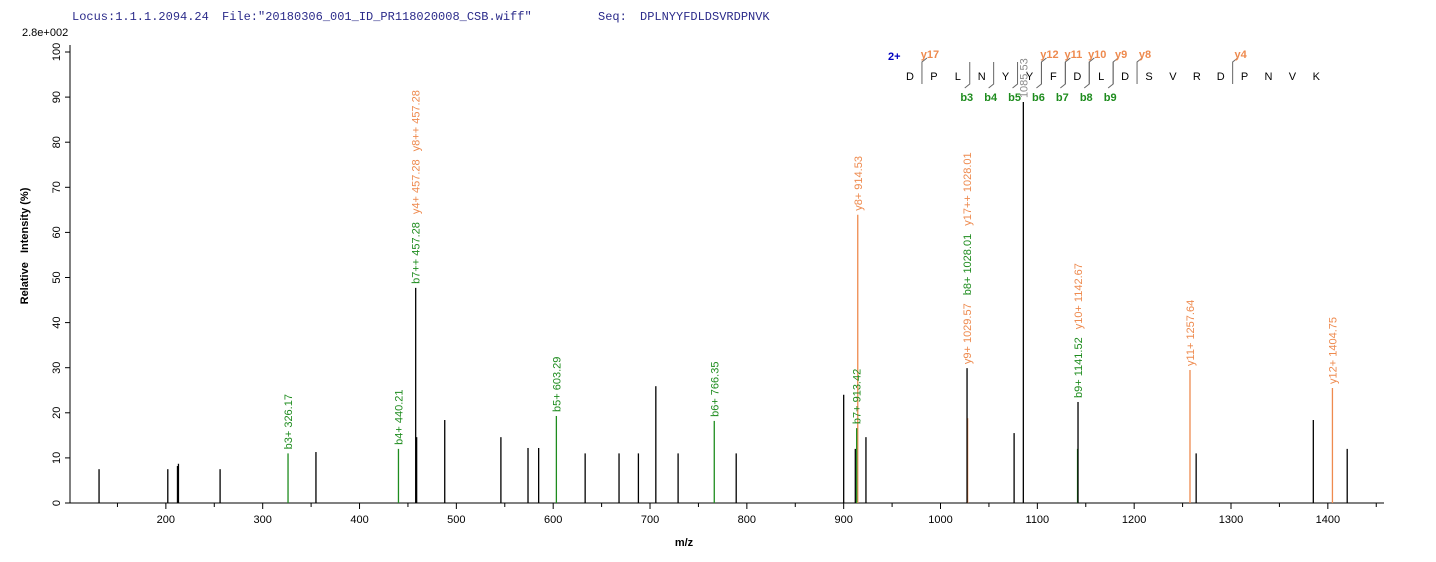 Image resolution: width=1436 pixels, height=562 pixels. I want to click on b-ion-label: b8, so click(1086, 98).